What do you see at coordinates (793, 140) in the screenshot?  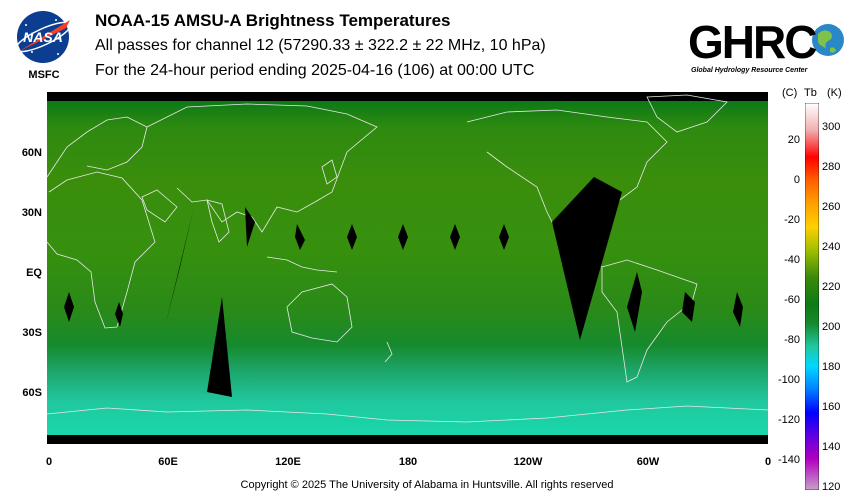 I see `c-tick-20: 20` at bounding box center [793, 140].